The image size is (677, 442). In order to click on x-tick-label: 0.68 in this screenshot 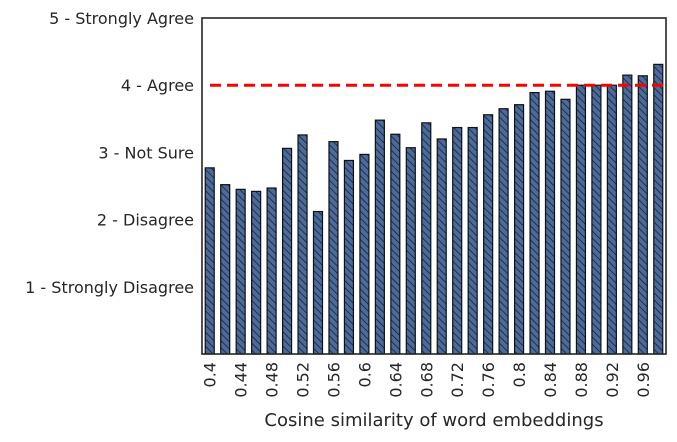, I will do `click(426, 380)`.